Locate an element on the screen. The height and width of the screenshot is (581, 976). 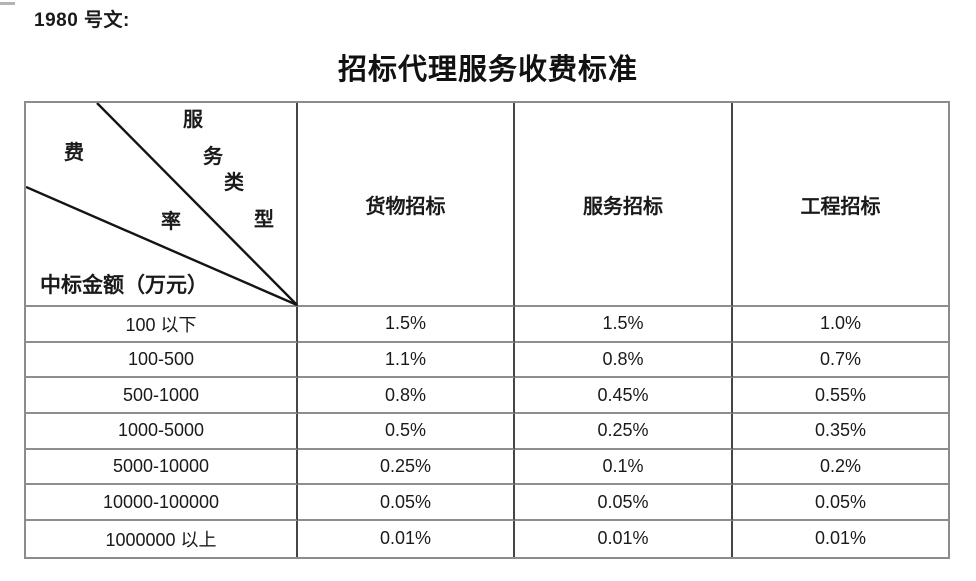
page-title: 招标代理服务收费标准 is located at coordinates (487, 70).